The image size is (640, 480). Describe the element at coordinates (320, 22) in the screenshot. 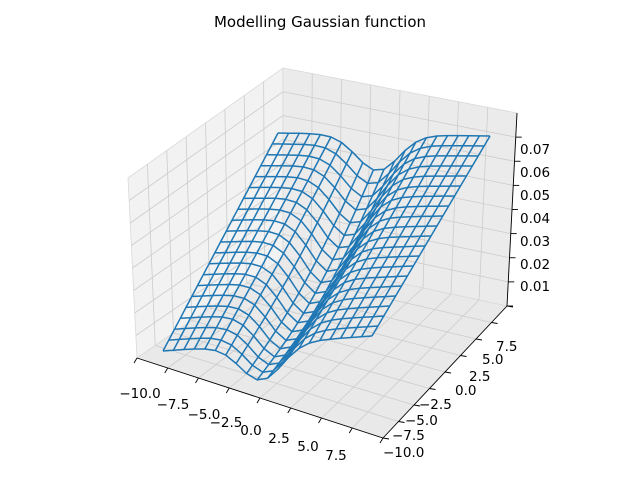

I see `chart-title: Modelling Gaussian function` at that location.